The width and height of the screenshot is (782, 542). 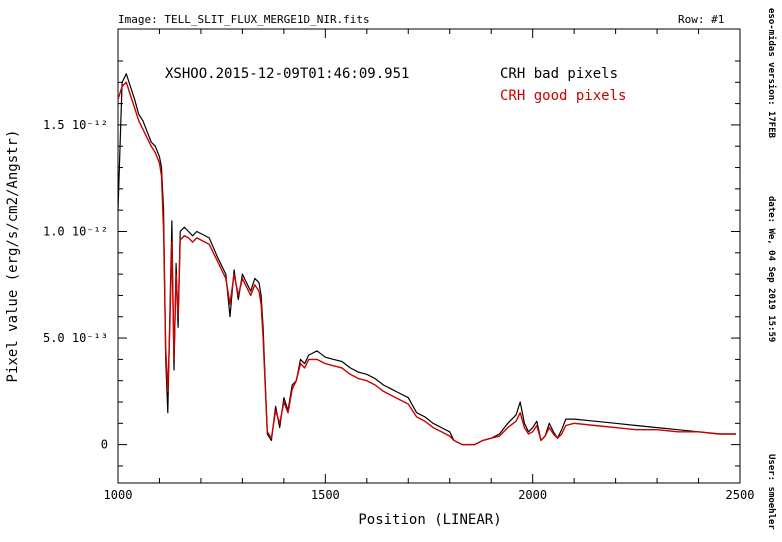 I want to click on plot-date: date: We, 04 Sep 2019 15:59, so click(x=771, y=269).